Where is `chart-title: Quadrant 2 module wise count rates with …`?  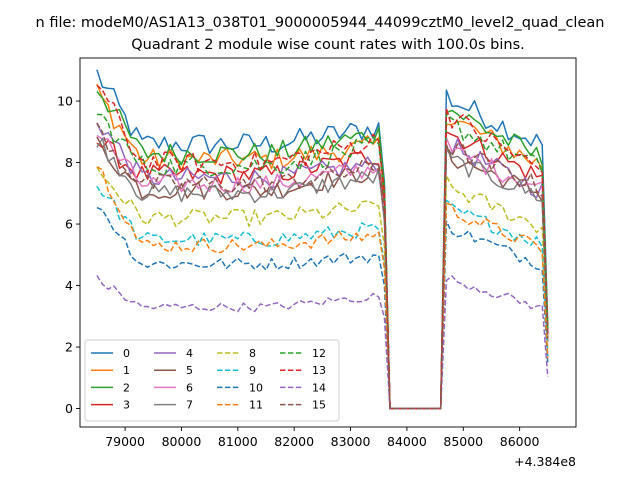 chart-title: Quadrant 2 module wise count rates with … is located at coordinates (328, 45).